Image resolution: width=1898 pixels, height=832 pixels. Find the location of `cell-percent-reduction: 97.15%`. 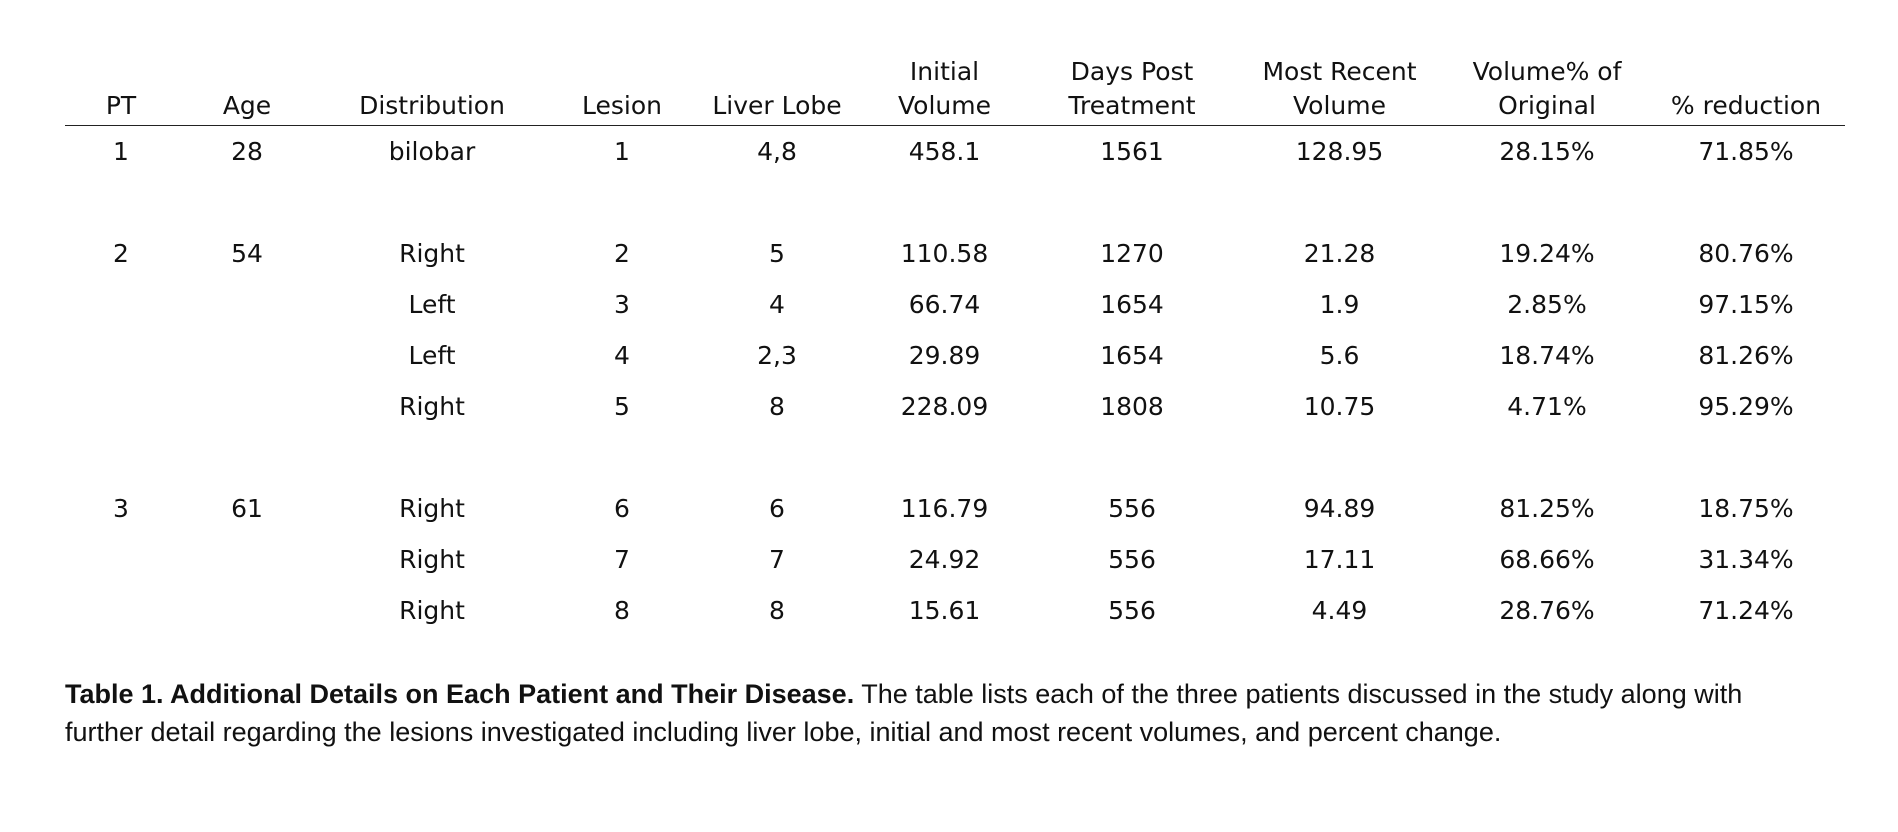

cell-percent-reduction: 97.15% is located at coordinates (1746, 304).